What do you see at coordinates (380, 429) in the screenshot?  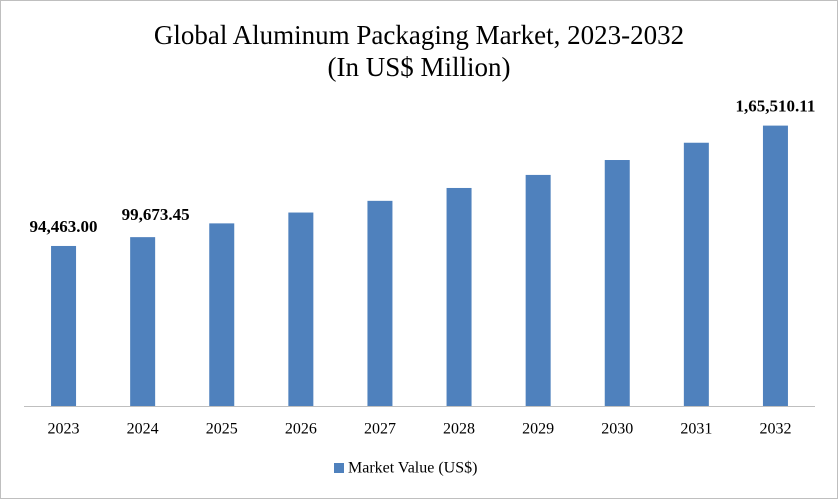 I see `x-tick-label: 2027` at bounding box center [380, 429].